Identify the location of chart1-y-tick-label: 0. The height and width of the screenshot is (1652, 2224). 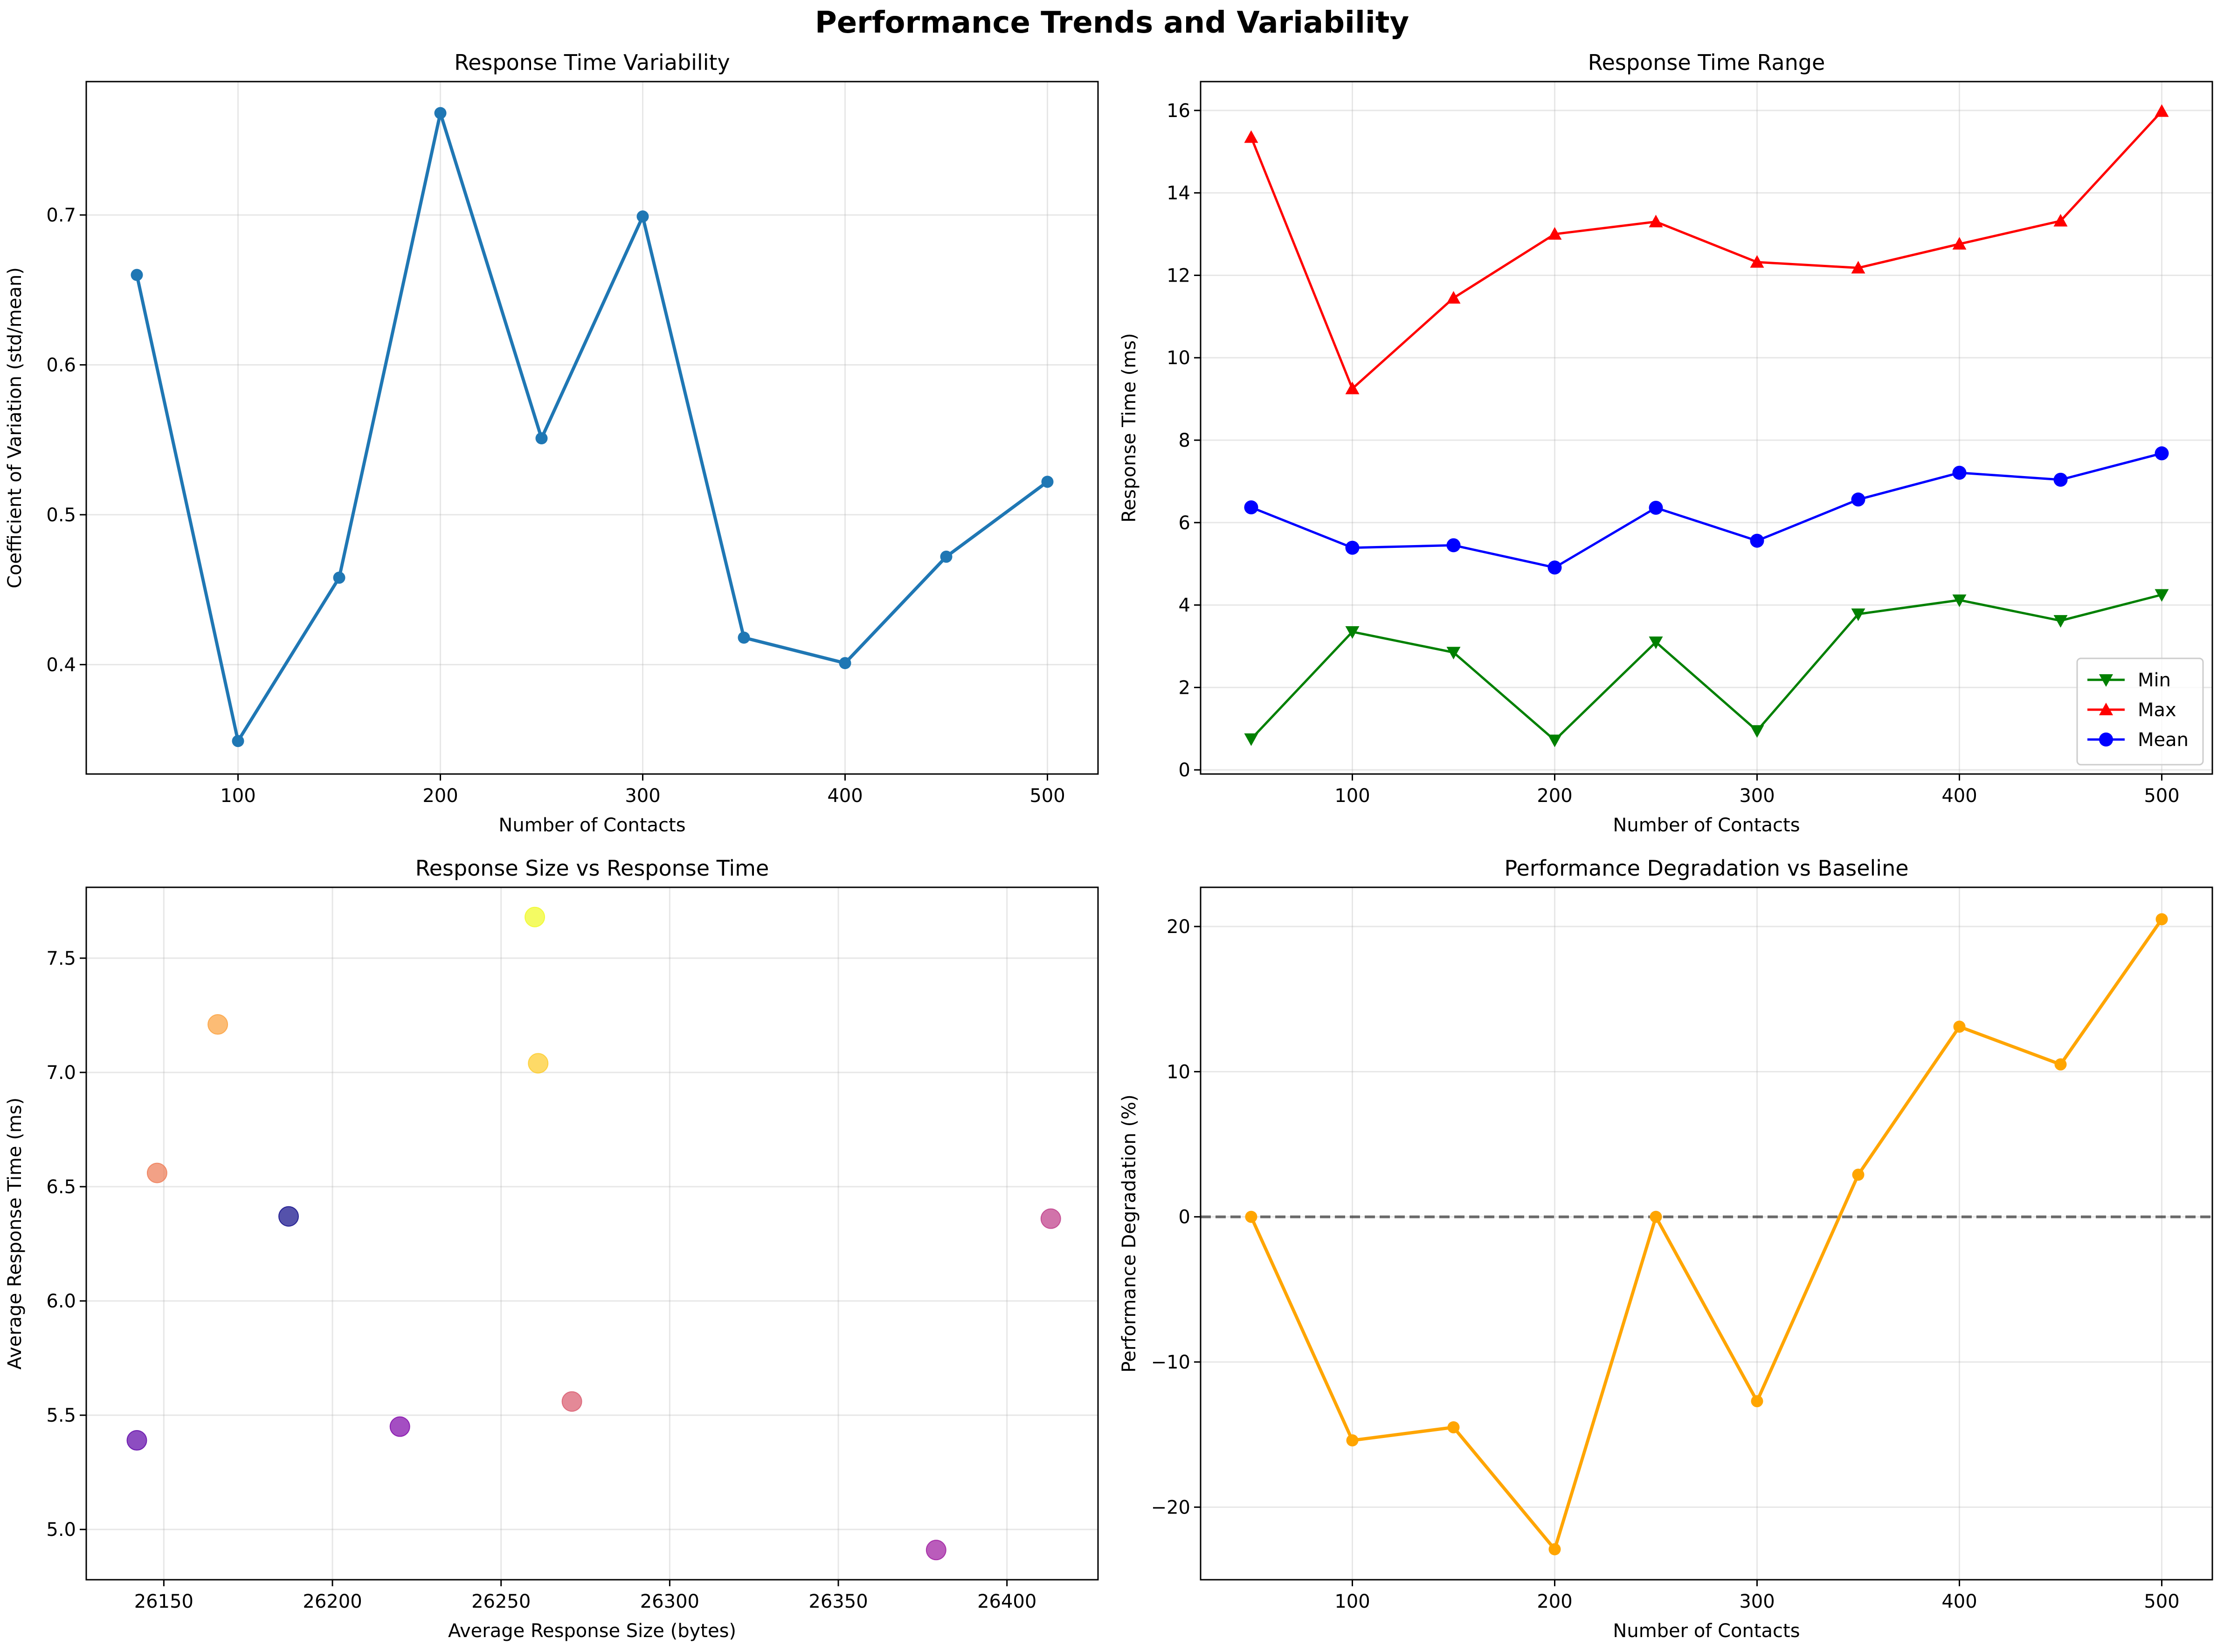
(1184, 770).